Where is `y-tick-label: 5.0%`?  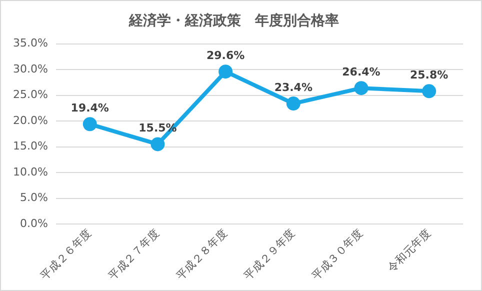 y-tick-label: 5.0% is located at coordinates (34, 197).